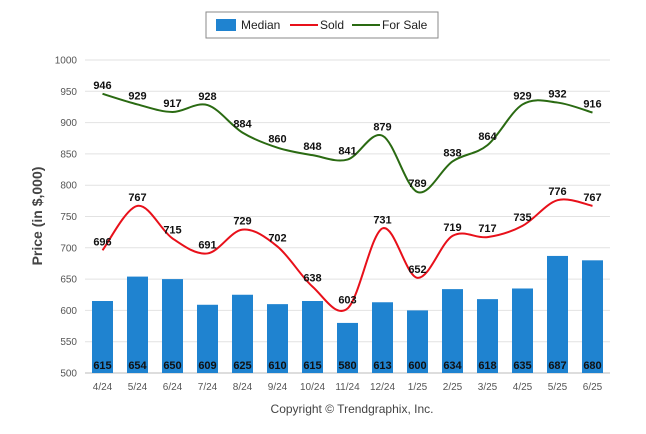 Image resolution: width=646 pixels, height=434 pixels. Describe the element at coordinates (487, 366) in the screenshot. I see `median-value-label: 618` at that location.